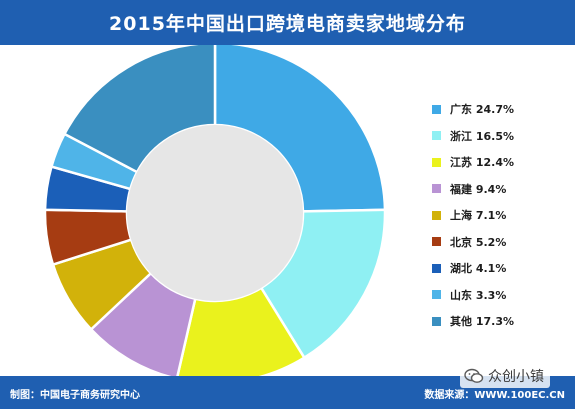 This screenshot has width=575, height=409. What do you see at coordinates (478, 216) in the screenshot?
I see `legend-label: 上海 7.1%` at bounding box center [478, 216].